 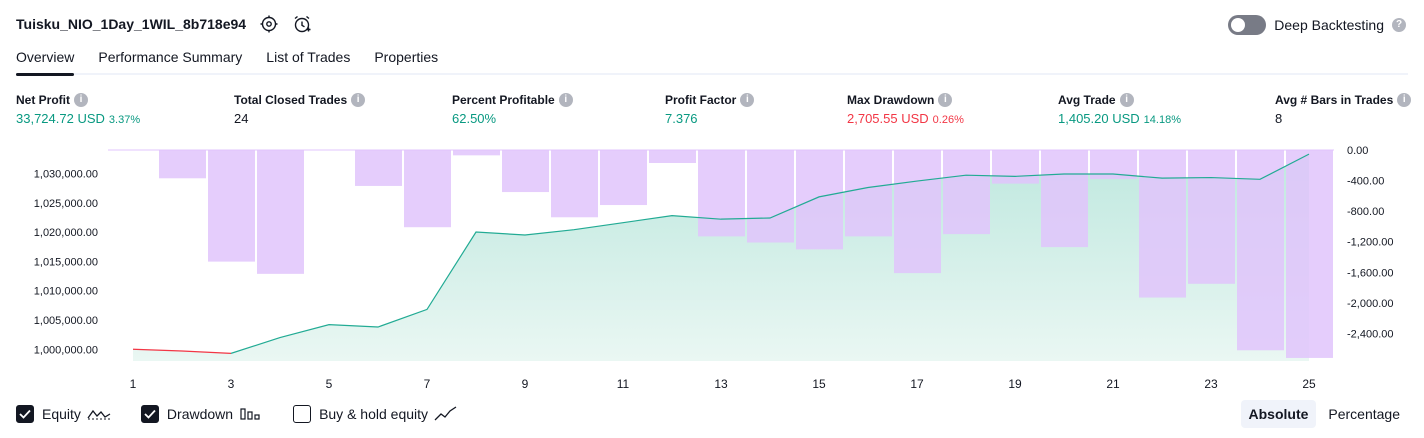 What do you see at coordinates (43, 100) in the screenshot?
I see `metric-label: Net Profit` at bounding box center [43, 100].